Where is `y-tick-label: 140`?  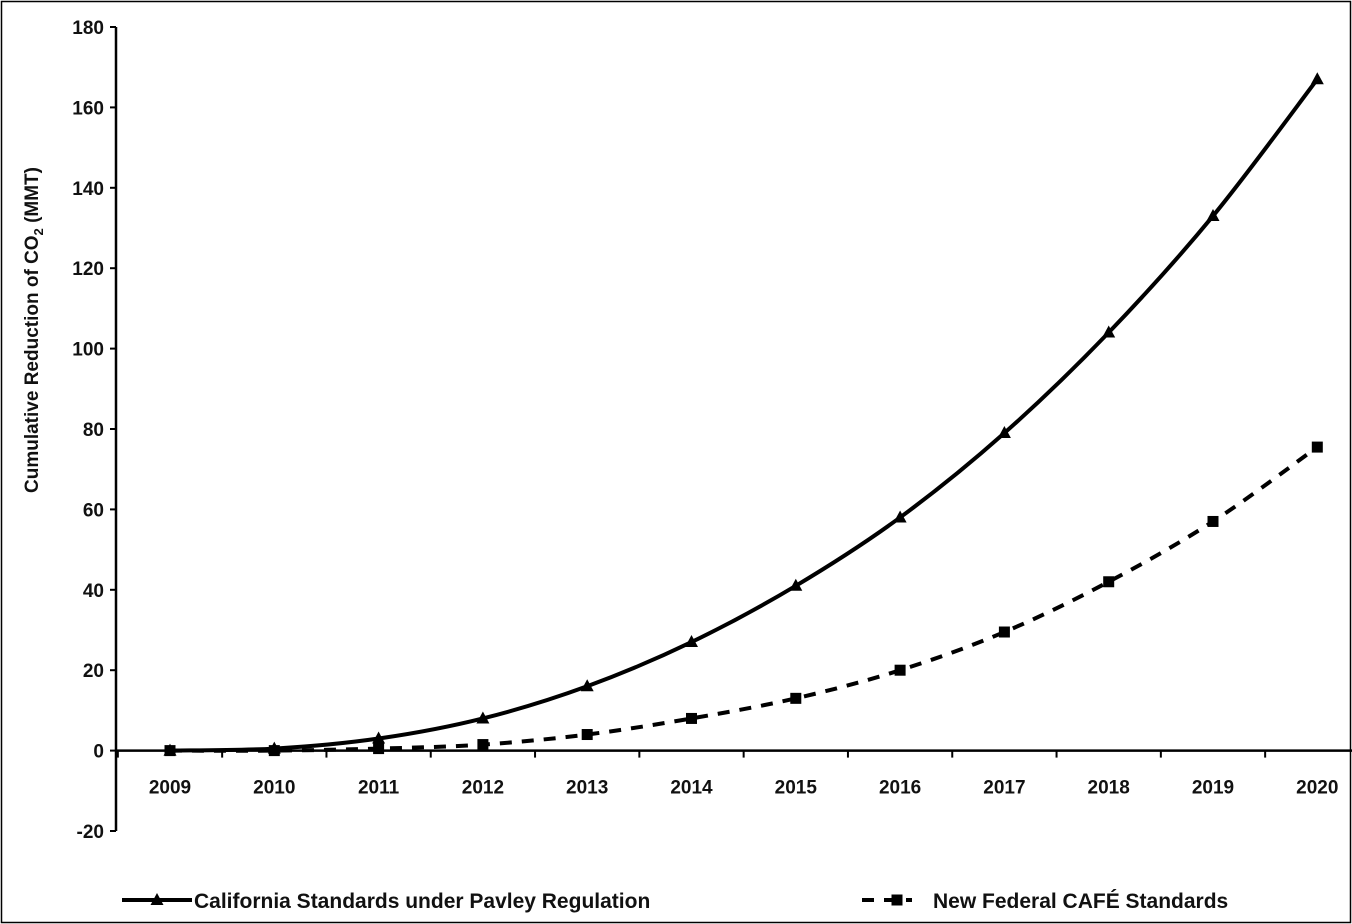
y-tick-label: 140 is located at coordinates (88, 189).